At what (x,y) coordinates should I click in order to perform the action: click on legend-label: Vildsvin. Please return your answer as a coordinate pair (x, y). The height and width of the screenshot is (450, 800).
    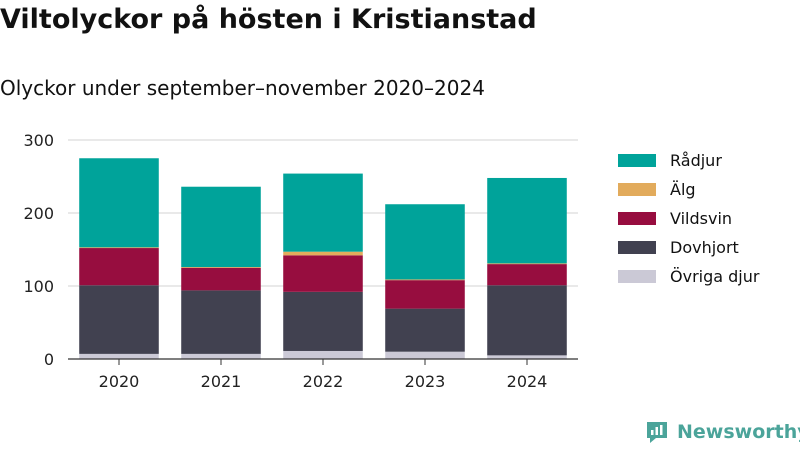
    Looking at the image, I should click on (701, 218).